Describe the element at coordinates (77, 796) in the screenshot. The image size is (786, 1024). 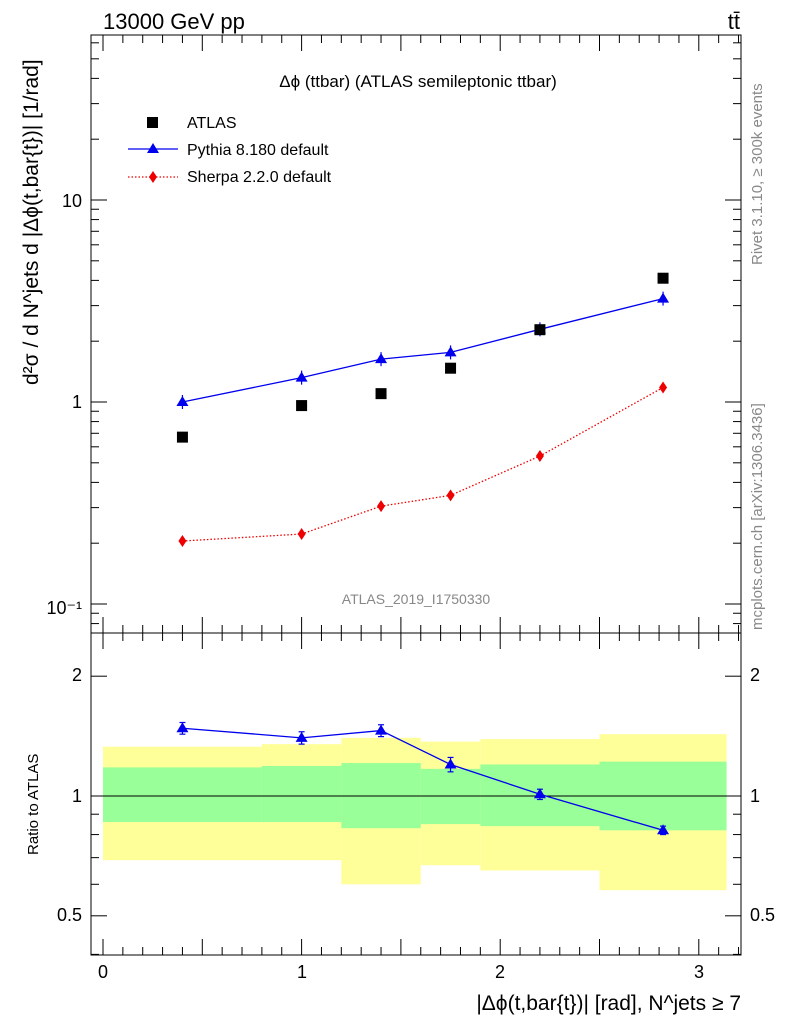
I see `ratio-y-tick-1: 1` at that location.